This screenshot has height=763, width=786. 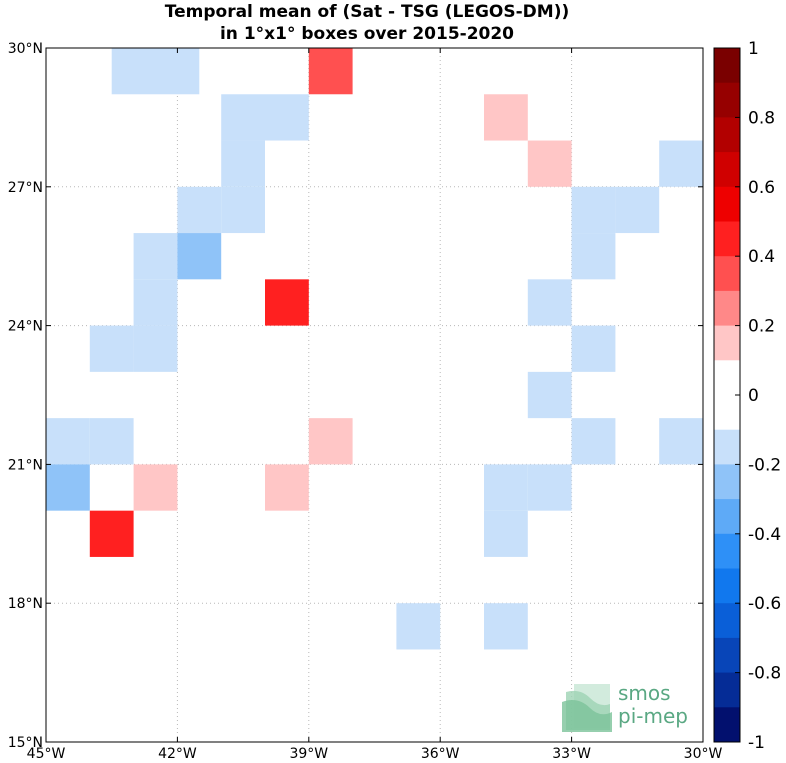 I want to click on y-tick-label: 18°N, so click(x=25, y=604).